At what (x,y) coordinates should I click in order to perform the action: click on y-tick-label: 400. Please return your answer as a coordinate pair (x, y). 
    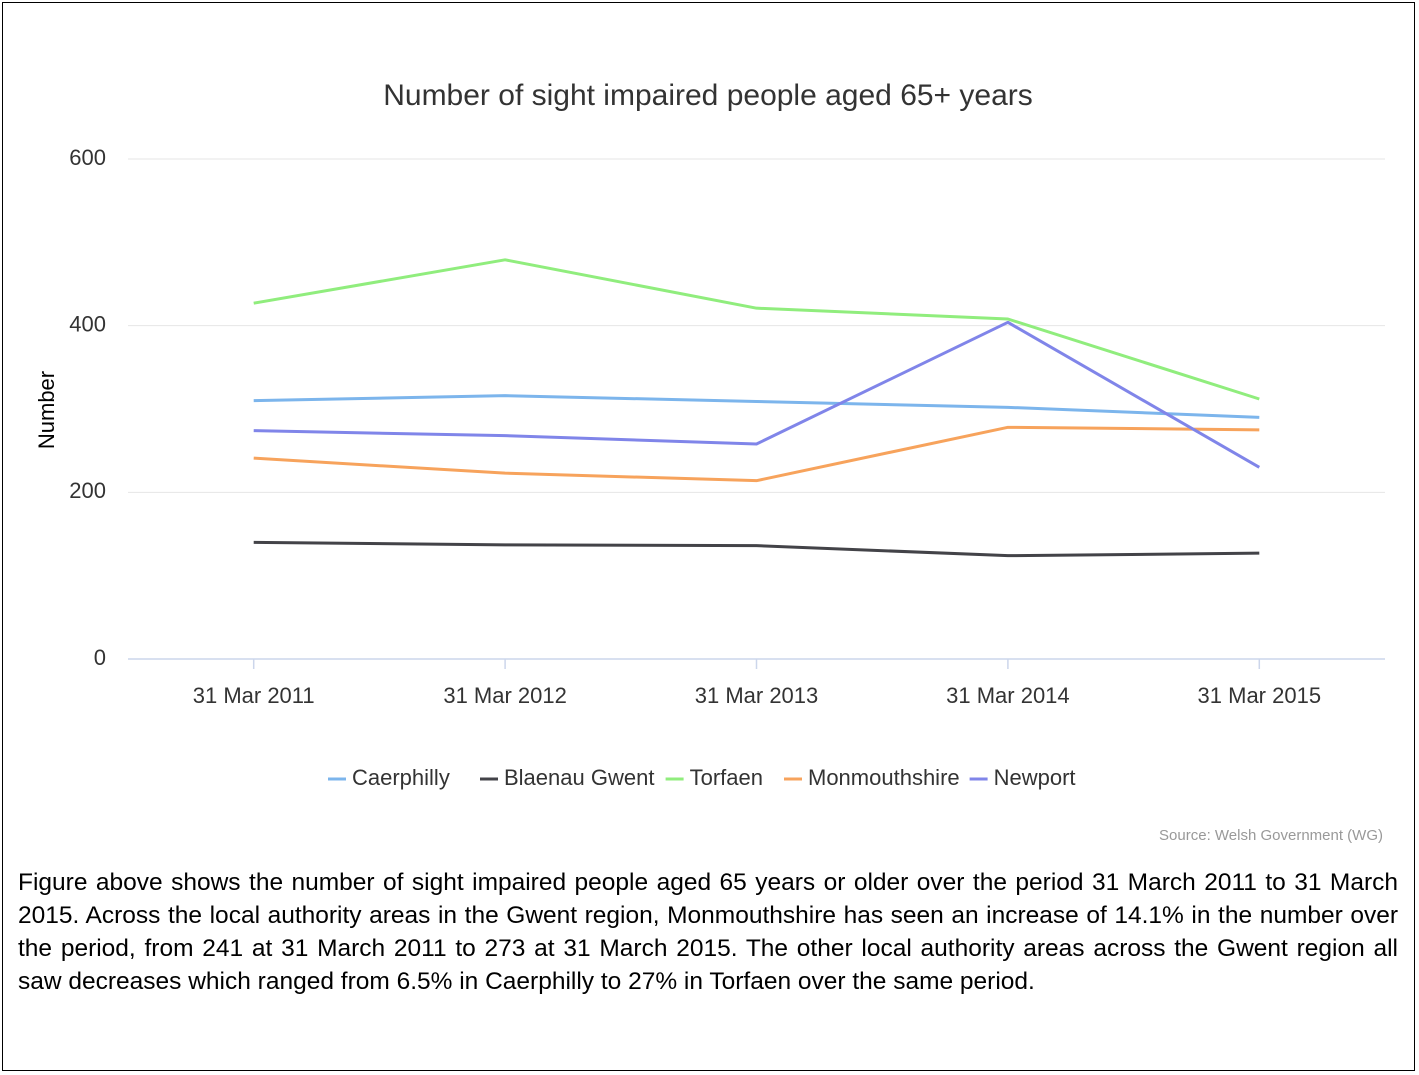
    Looking at the image, I should click on (87, 323).